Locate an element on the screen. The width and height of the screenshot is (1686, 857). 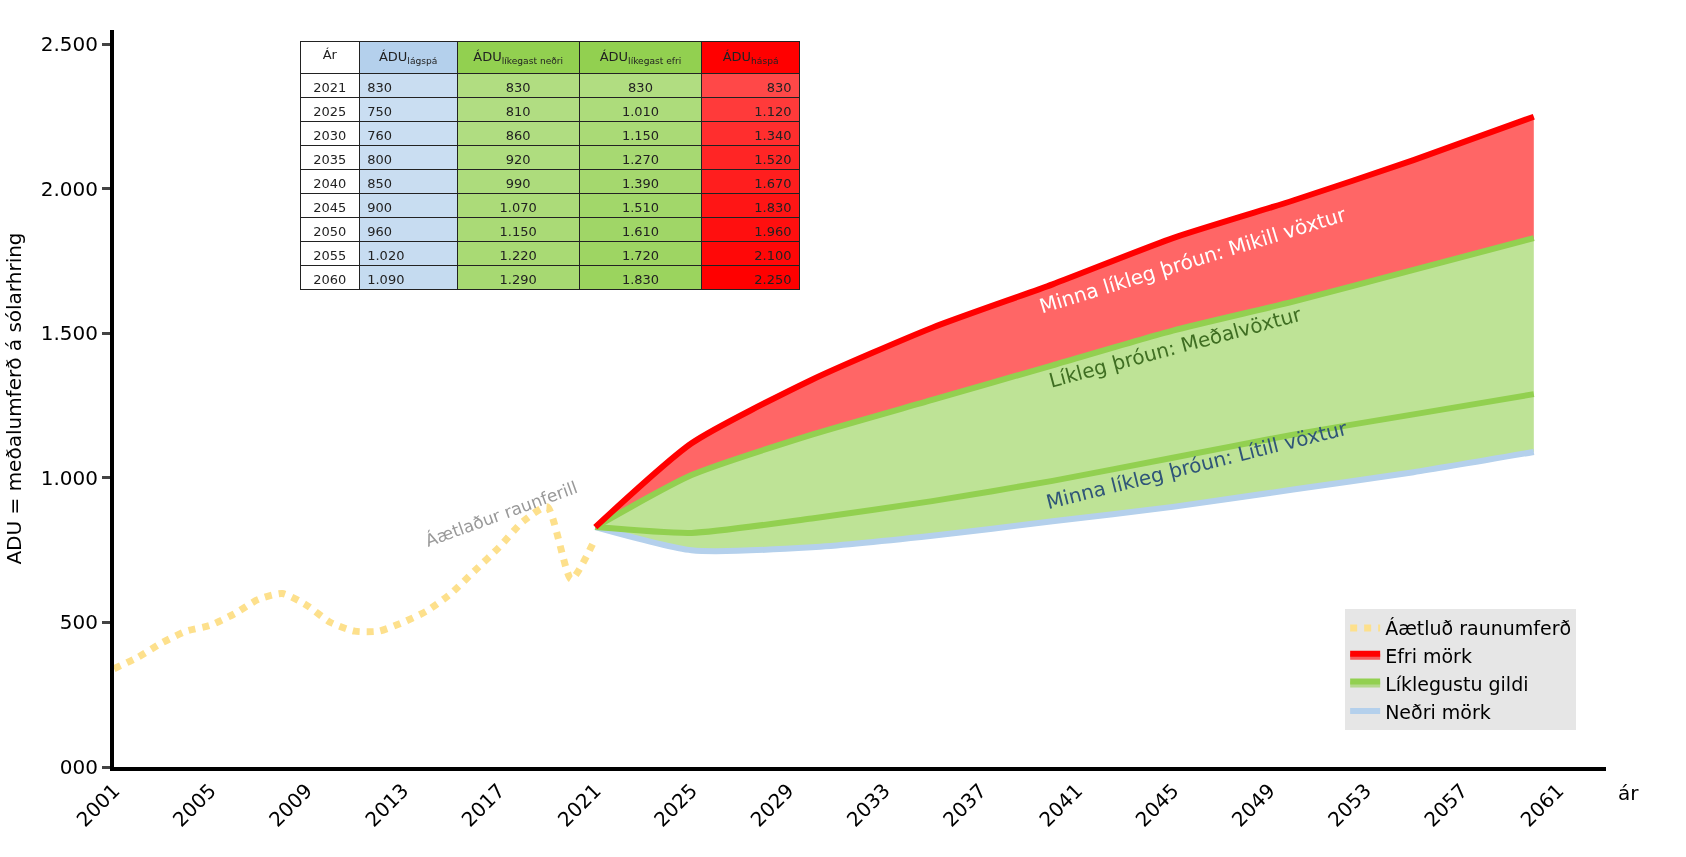
x-tick-label: ÁDU$_{líkegast neðri}$ is located at coordinates (518, 57).